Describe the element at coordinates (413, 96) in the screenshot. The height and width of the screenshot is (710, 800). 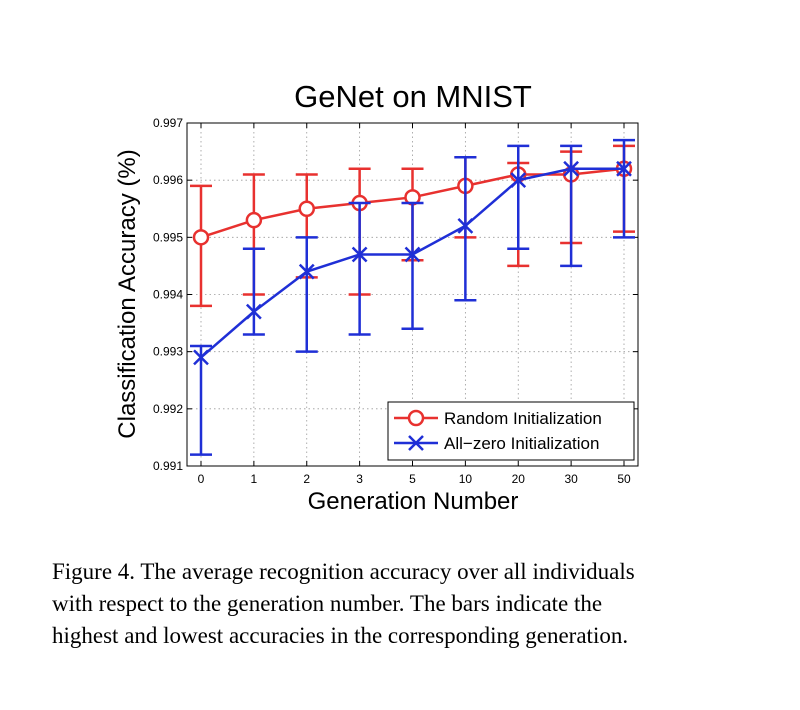
I see `chart-title: GeNet on MNIST` at that location.